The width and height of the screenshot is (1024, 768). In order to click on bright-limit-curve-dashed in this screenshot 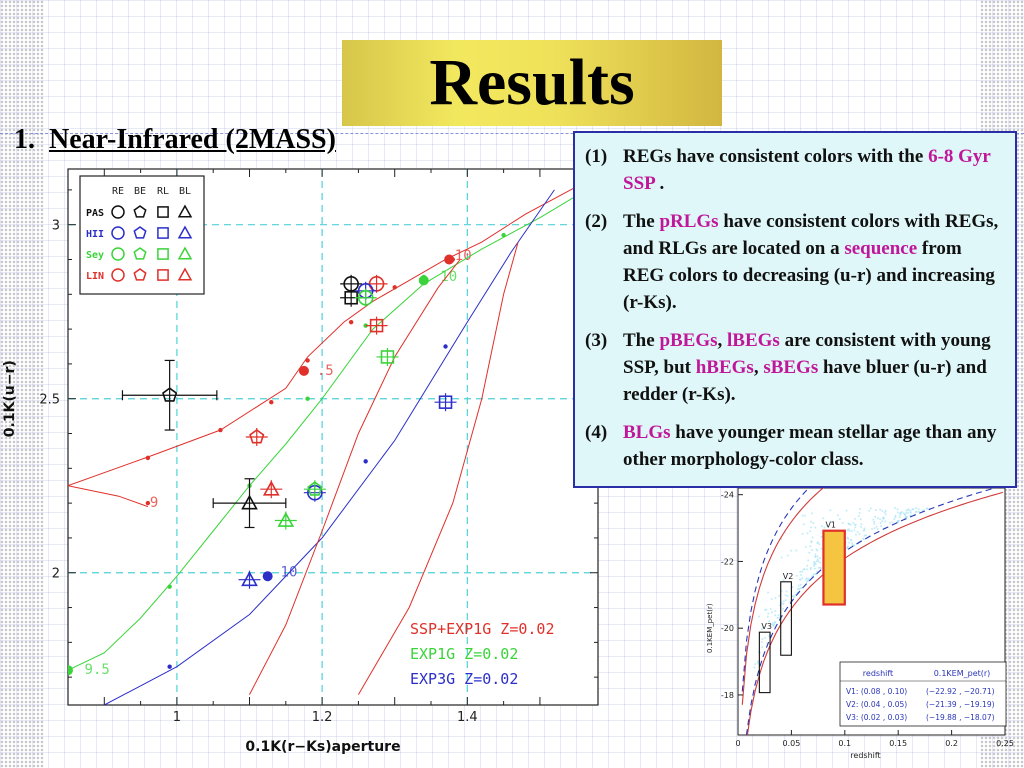, I will do `click(775, 590)`.